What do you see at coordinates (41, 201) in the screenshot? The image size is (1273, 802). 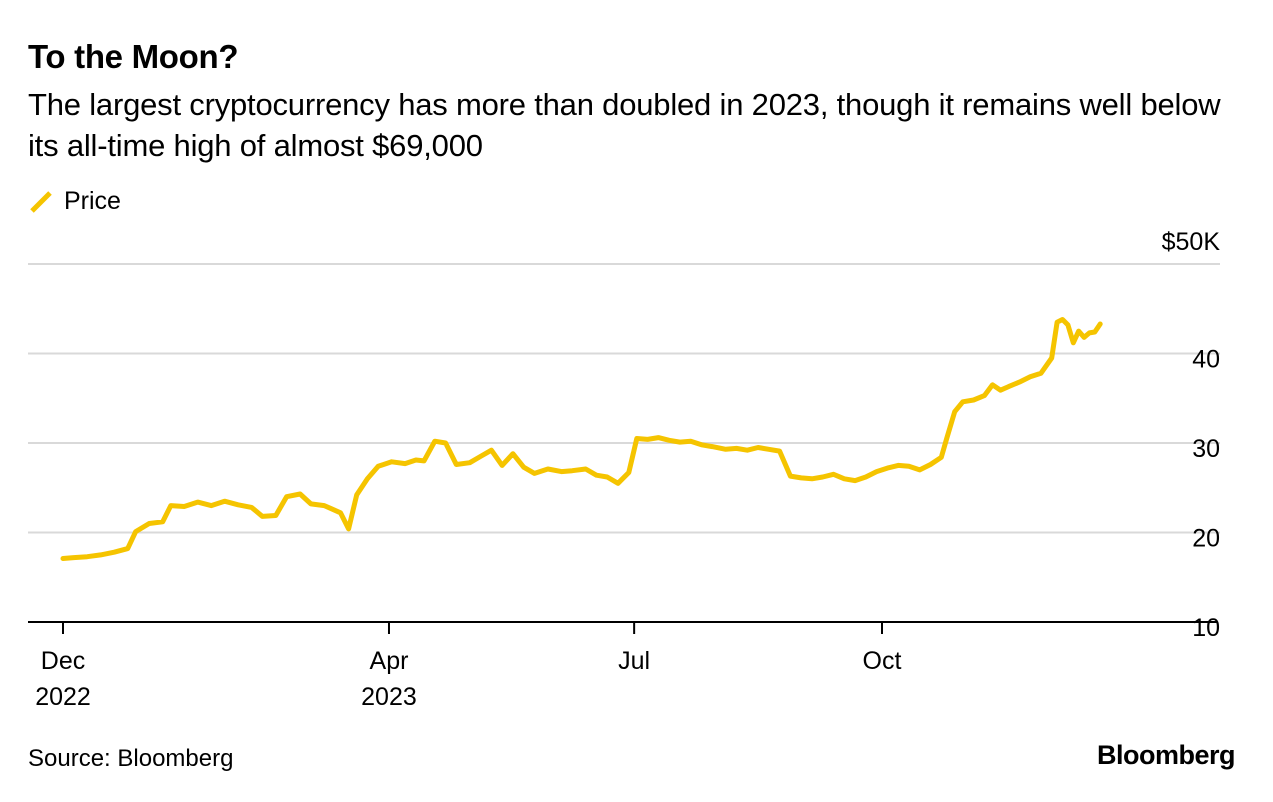 I see `line-swatch-icon` at bounding box center [41, 201].